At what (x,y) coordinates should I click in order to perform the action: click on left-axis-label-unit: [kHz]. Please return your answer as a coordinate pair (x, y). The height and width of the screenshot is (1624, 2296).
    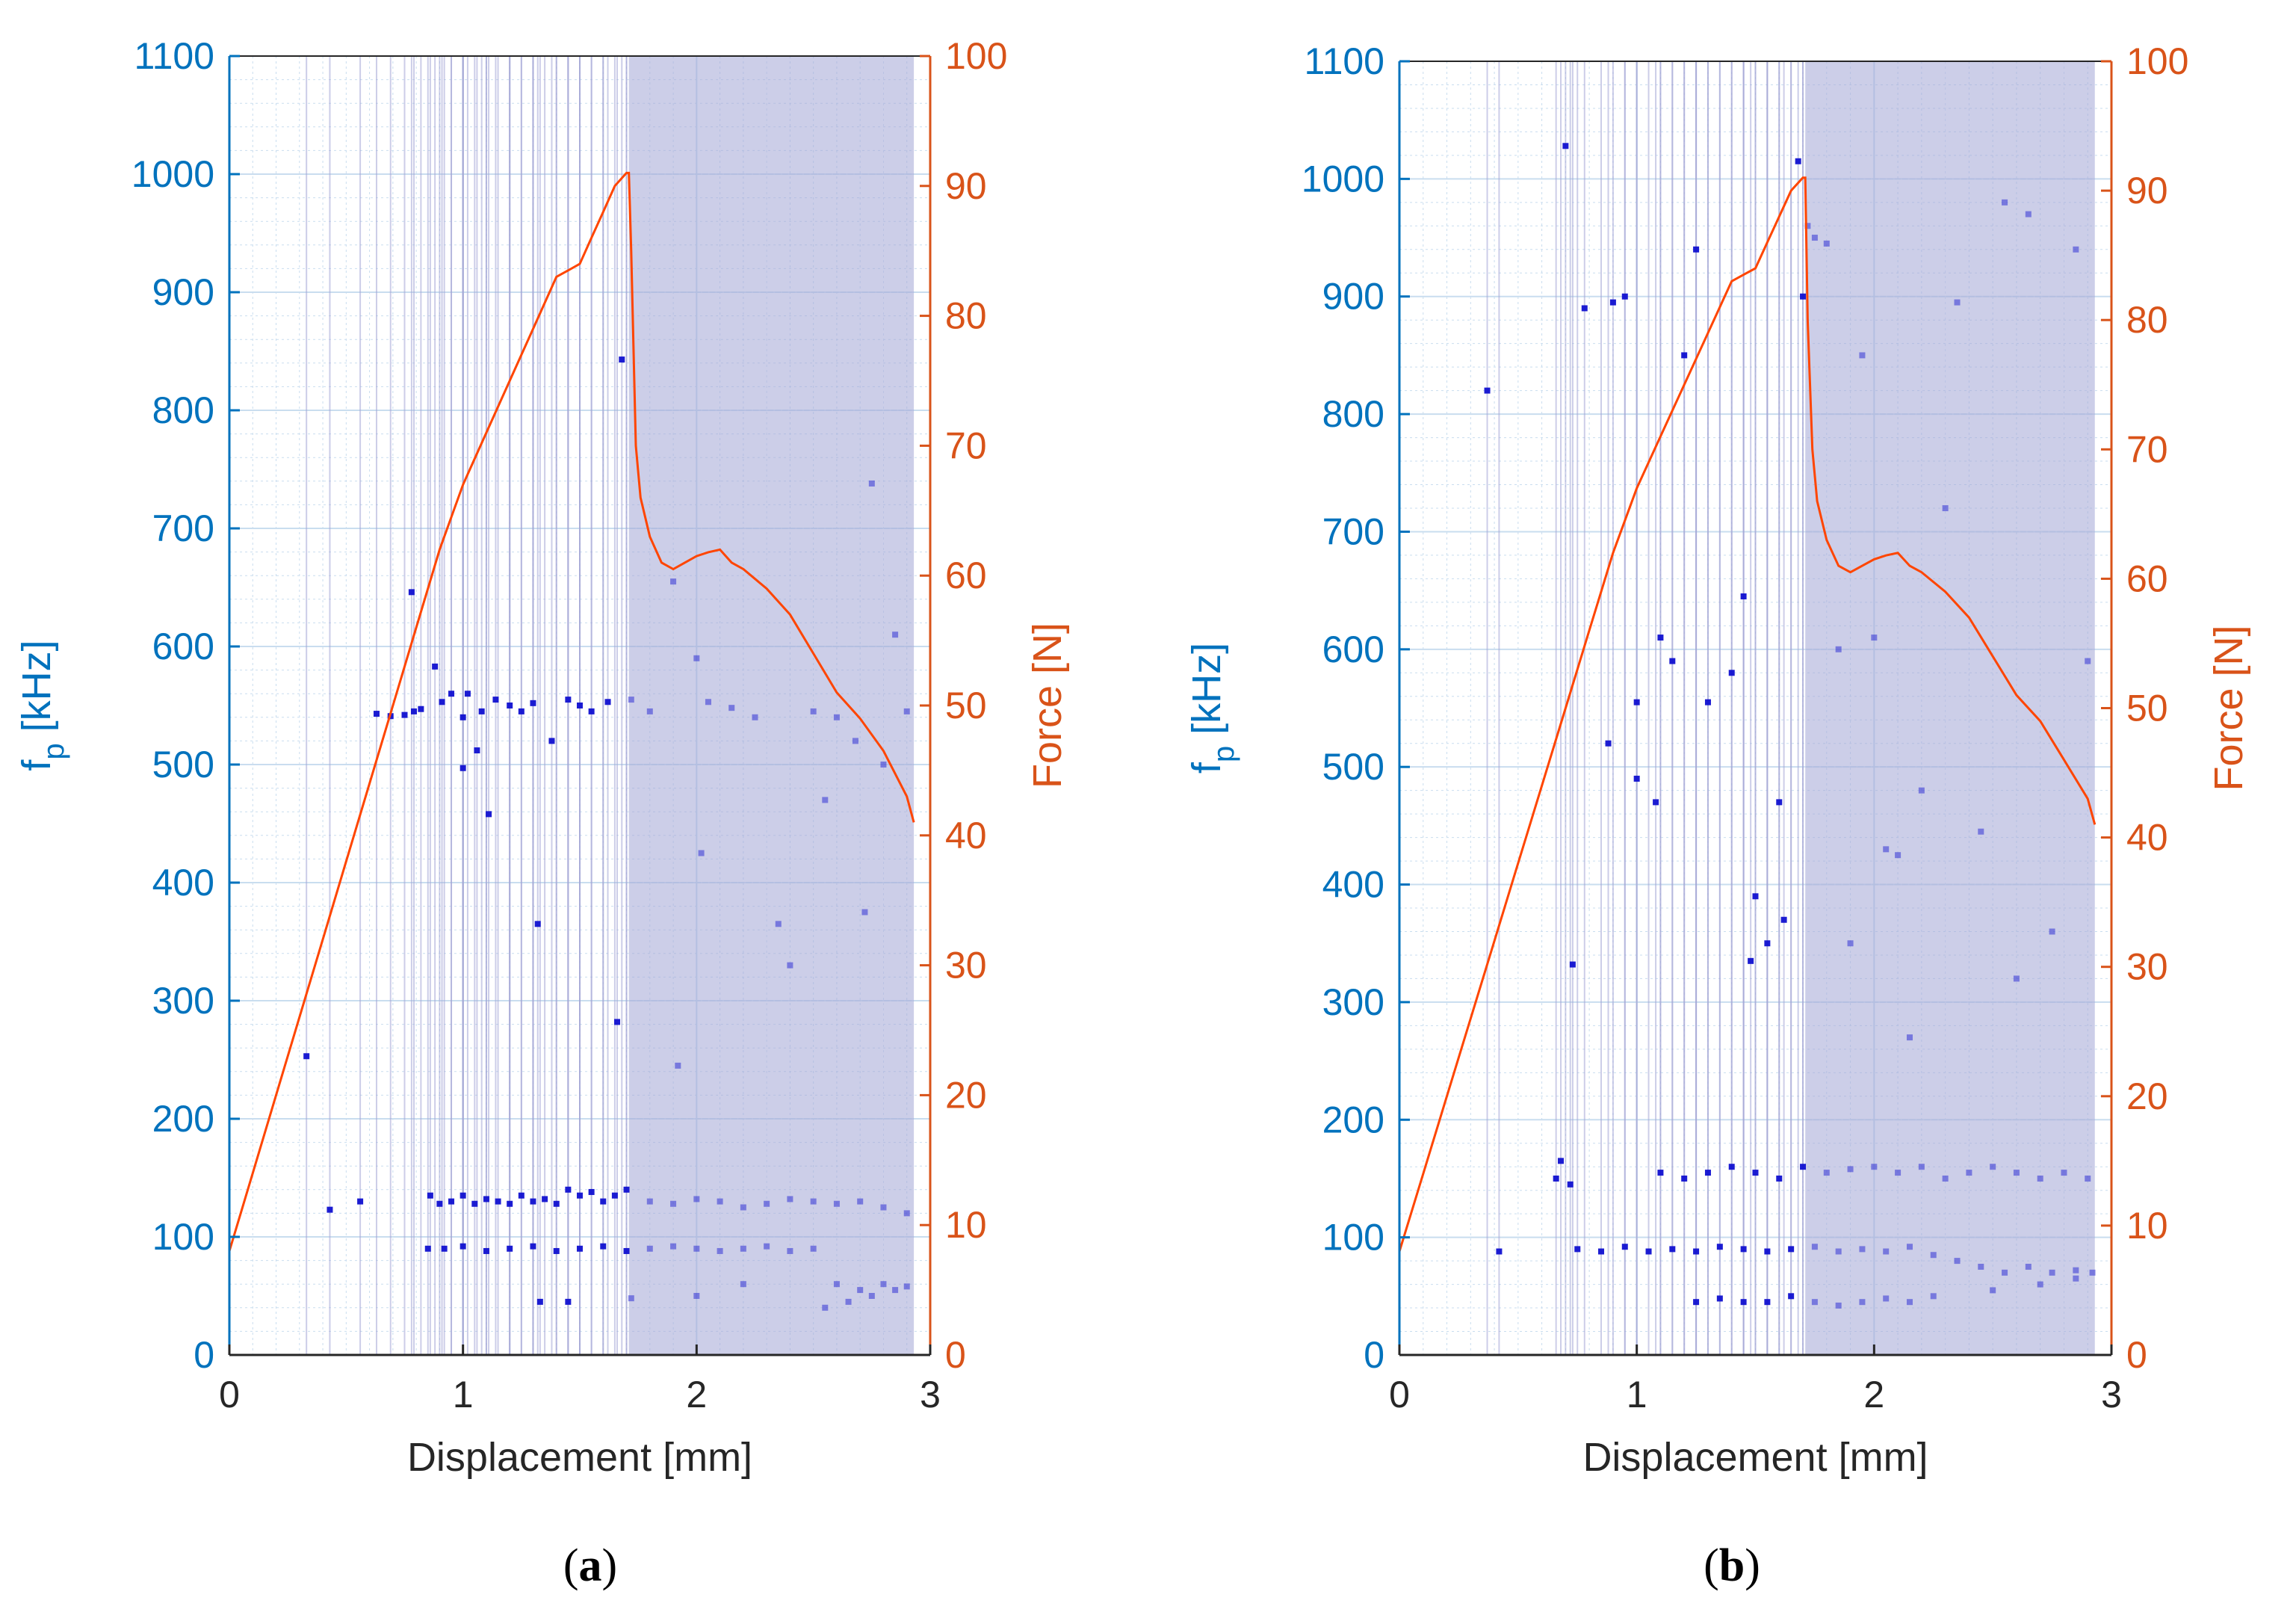
    Looking at the image, I should click on (36, 692).